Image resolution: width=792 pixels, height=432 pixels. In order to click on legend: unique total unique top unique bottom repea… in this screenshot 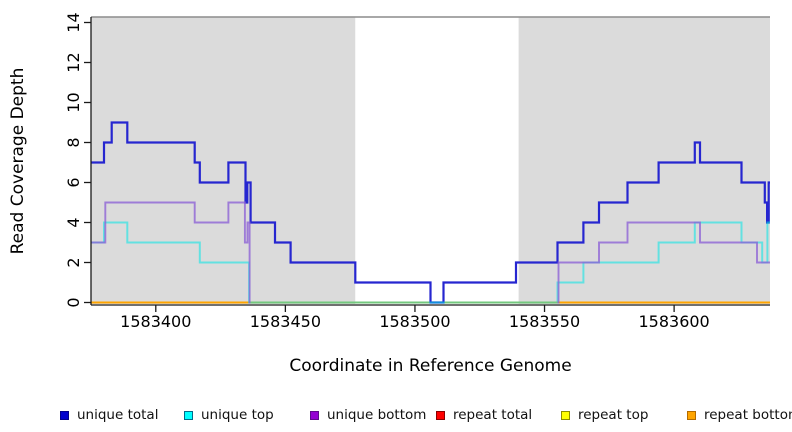, I will do `click(396, 415)`.